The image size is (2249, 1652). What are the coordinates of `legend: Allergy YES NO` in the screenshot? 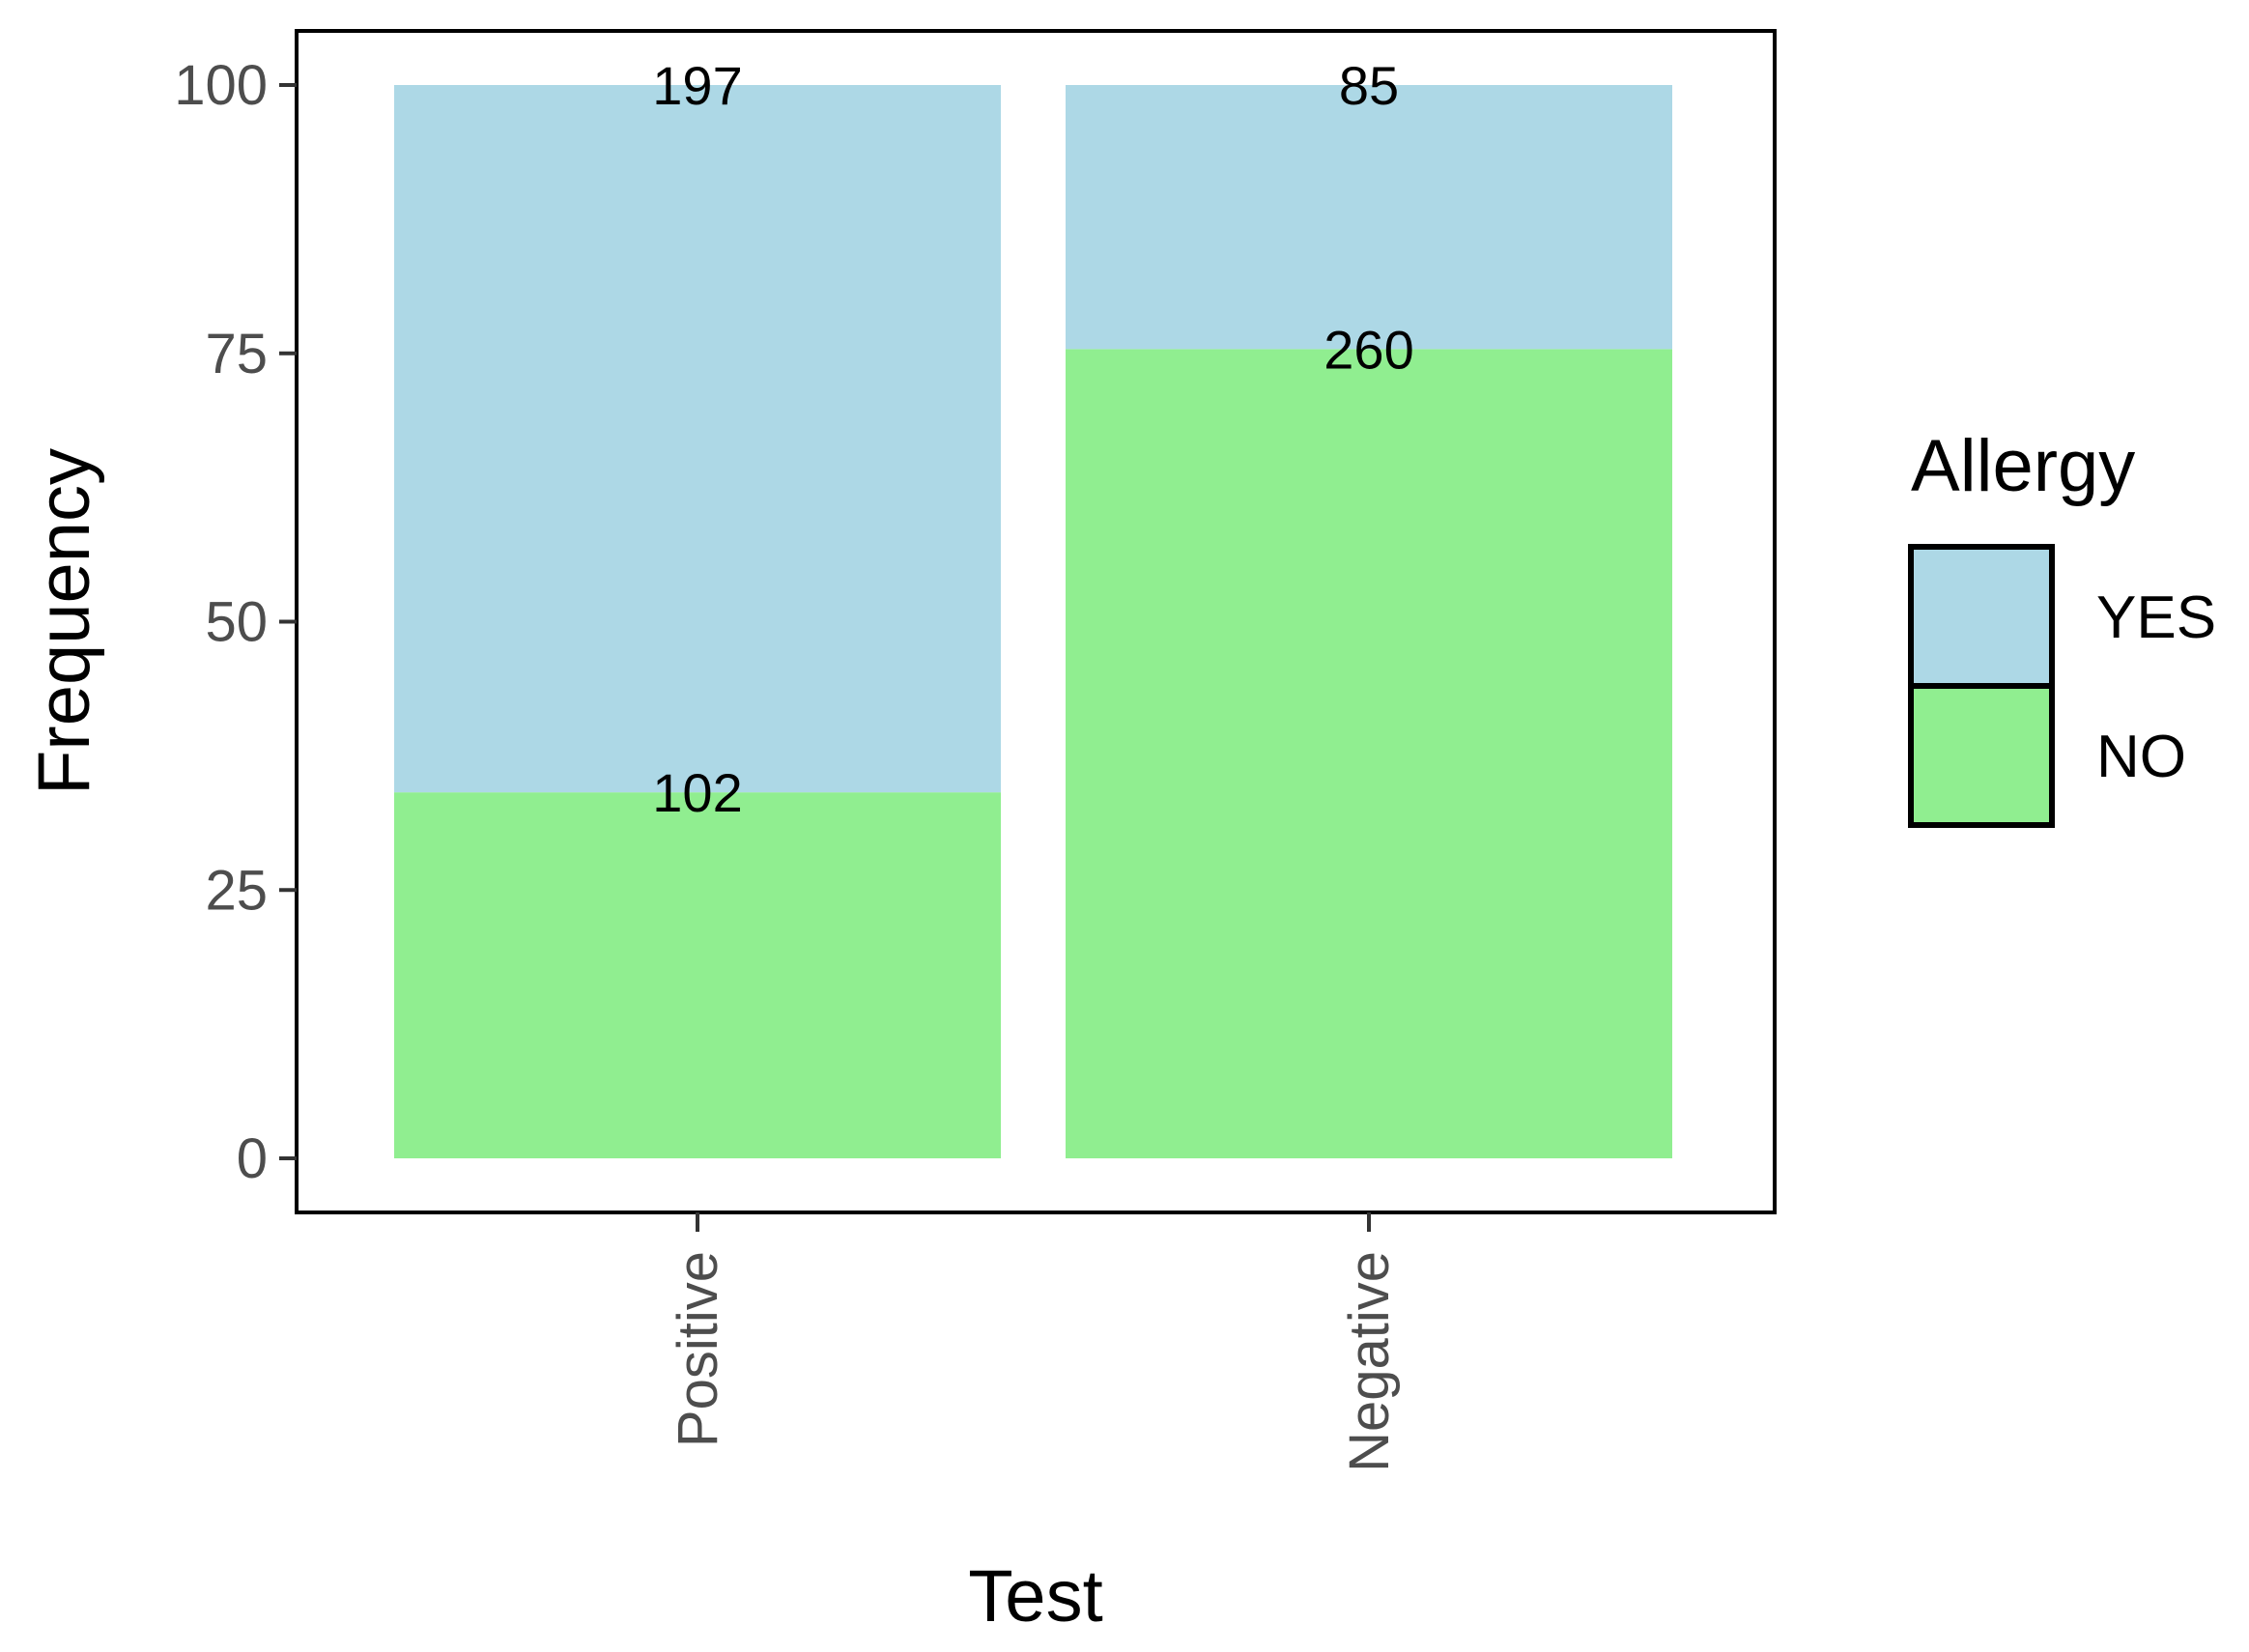 It's located at (2062, 626).